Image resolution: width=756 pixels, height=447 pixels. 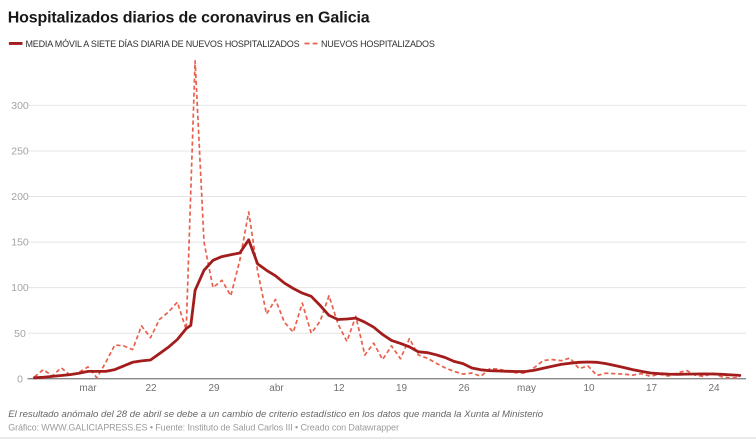 I want to click on svg-text: 19, so click(x=402, y=388).